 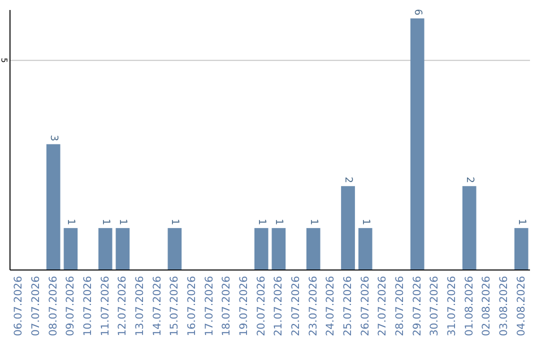 What do you see at coordinates (296, 306) in the screenshot?
I see `x-tick-label: 22.07.2026` at bounding box center [296, 306].